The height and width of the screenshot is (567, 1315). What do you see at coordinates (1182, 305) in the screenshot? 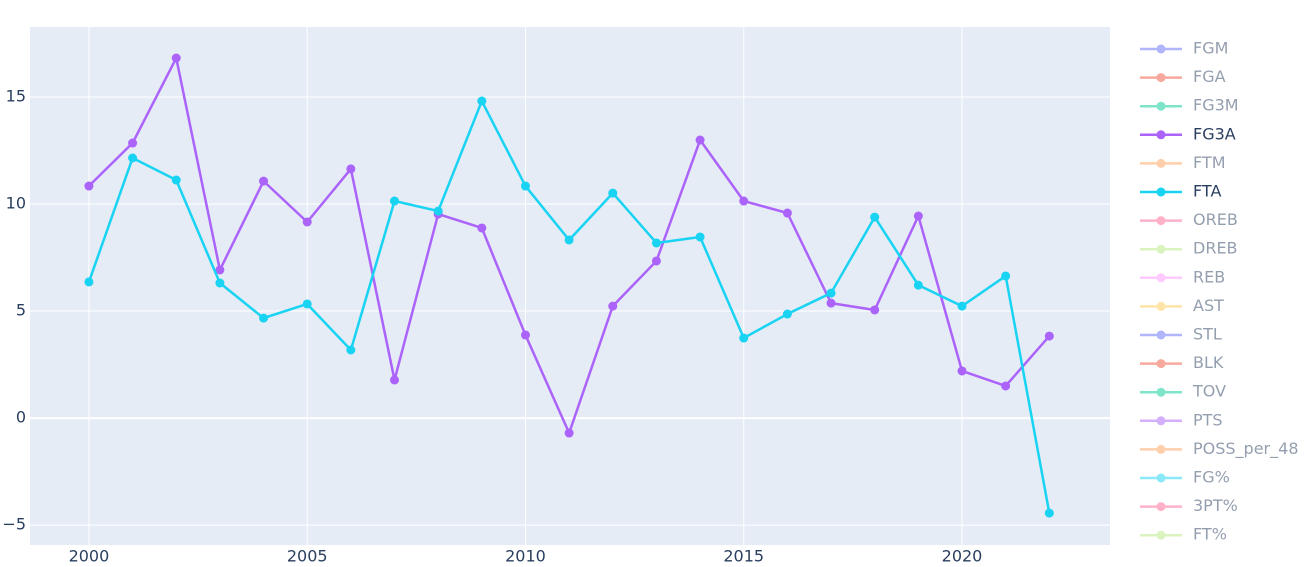
I see `legend-item: AST` at bounding box center [1182, 305].